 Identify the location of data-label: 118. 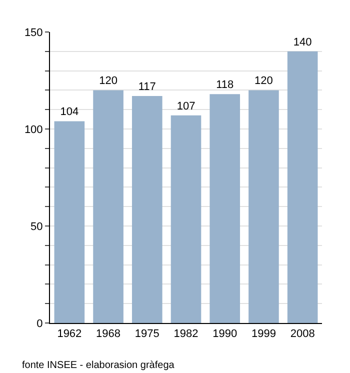
(225, 85).